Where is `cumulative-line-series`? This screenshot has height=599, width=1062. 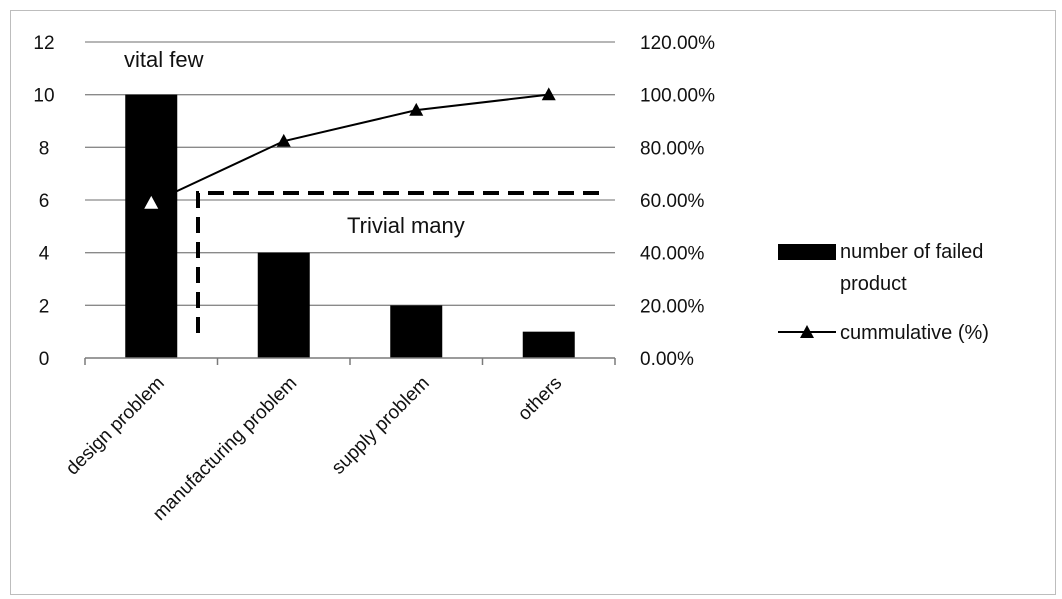 cumulative-line-series is located at coordinates (350, 148).